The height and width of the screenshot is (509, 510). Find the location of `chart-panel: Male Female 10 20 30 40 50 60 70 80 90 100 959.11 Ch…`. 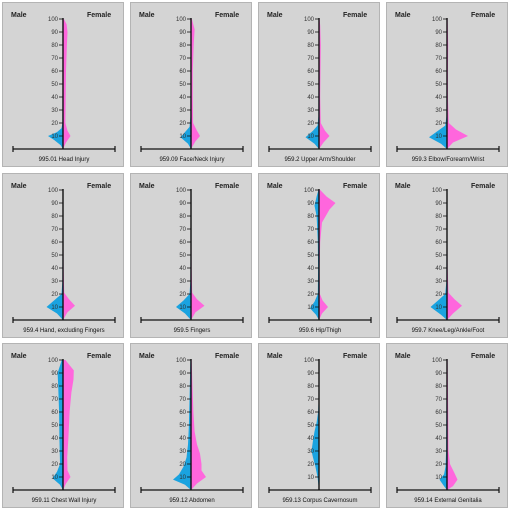

chart-panel: Male Female 10 20 30 40 50 60 70 80 90 100 959.11 Ch… is located at coordinates (63, 425).